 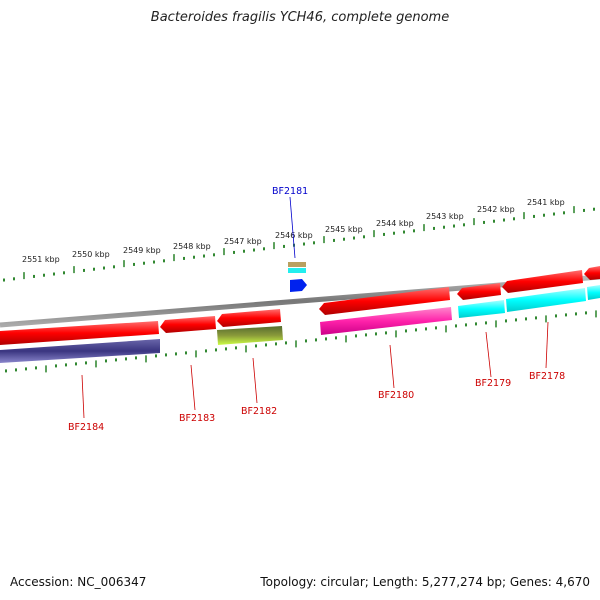 What do you see at coordinates (493, 383) in the screenshot?
I see `gene-label-bf2179: BF2179` at bounding box center [493, 383].